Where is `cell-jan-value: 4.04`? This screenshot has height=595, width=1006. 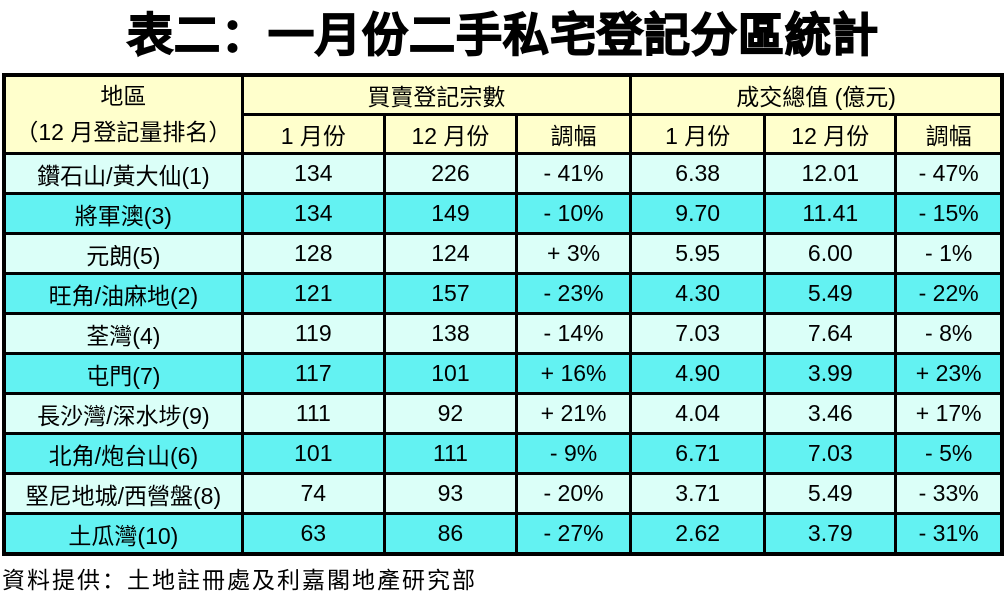
cell-jan-value: 4.04 is located at coordinates (698, 413).